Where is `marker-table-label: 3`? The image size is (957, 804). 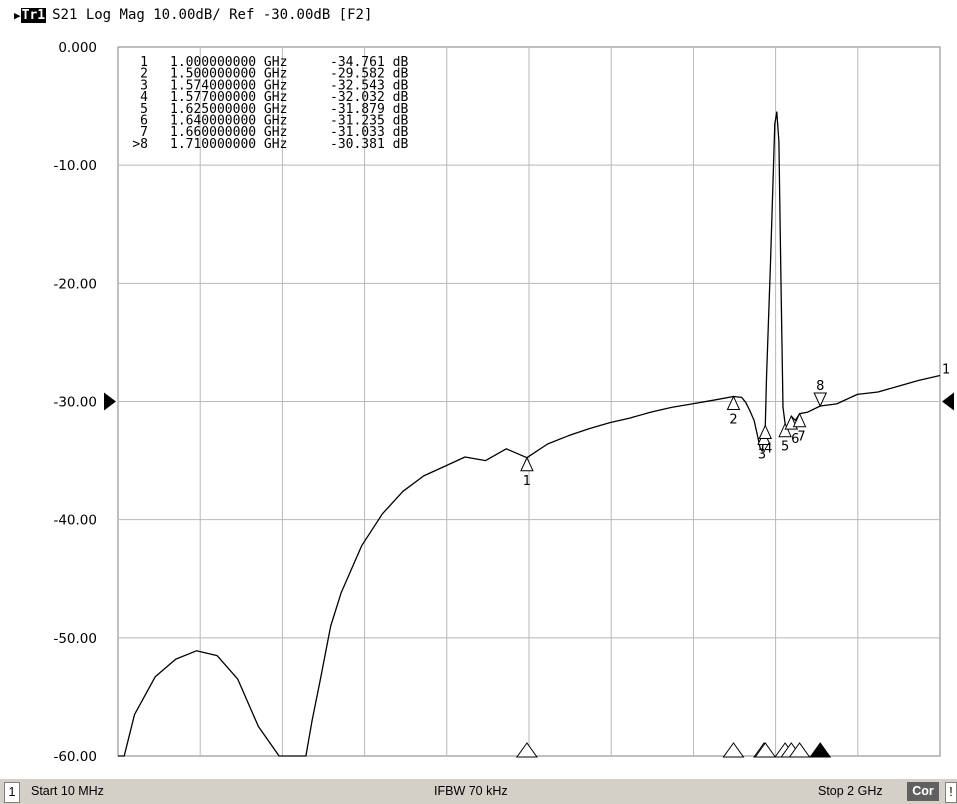 marker-table-label: 3 is located at coordinates (144, 85).